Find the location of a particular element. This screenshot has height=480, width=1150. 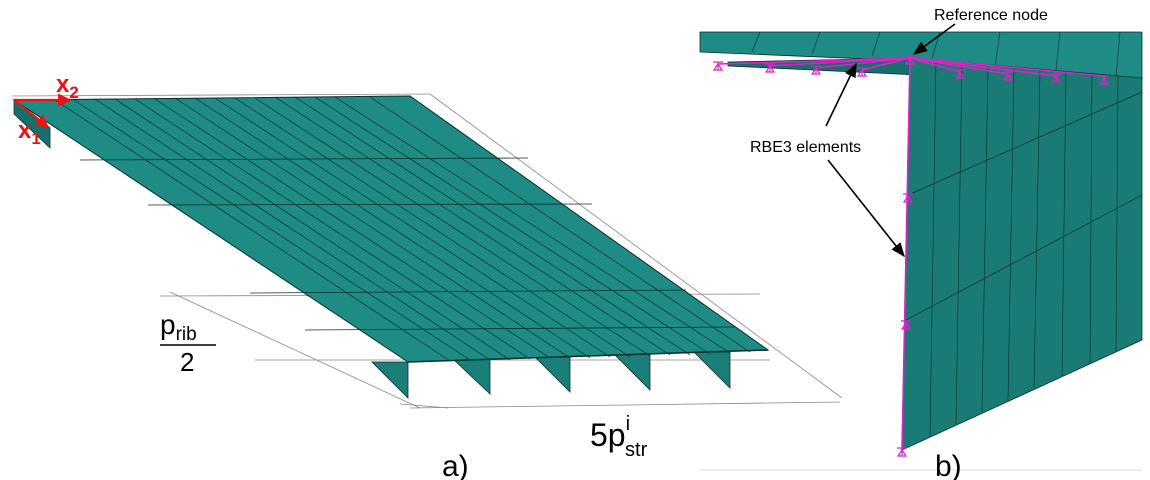

caption-b: b) is located at coordinates (948, 465).